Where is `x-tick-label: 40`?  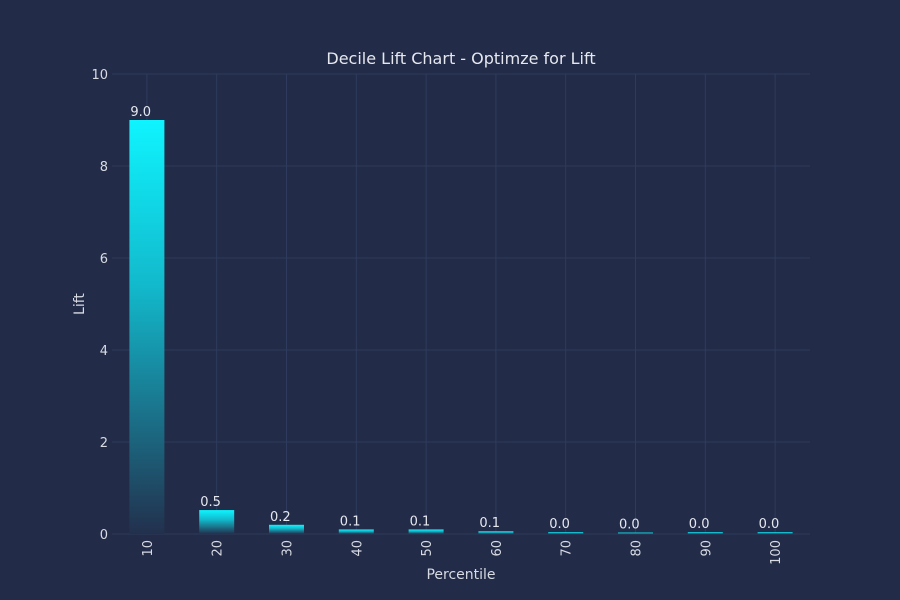 x-tick-label: 40 is located at coordinates (357, 548).